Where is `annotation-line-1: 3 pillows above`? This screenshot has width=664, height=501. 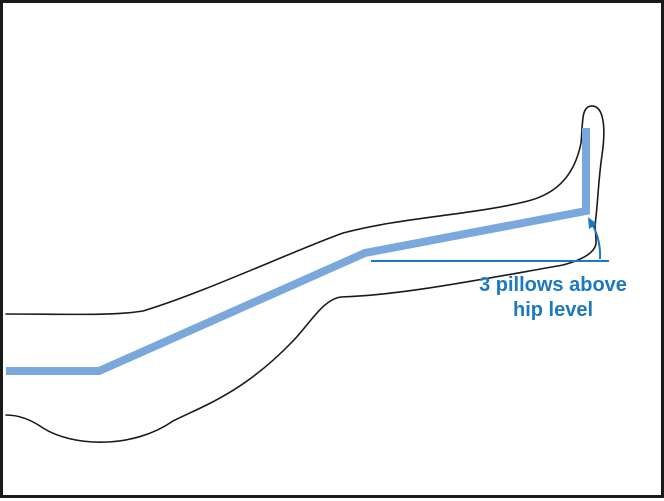
annotation-line-1: 3 pillows above is located at coordinates (553, 285).